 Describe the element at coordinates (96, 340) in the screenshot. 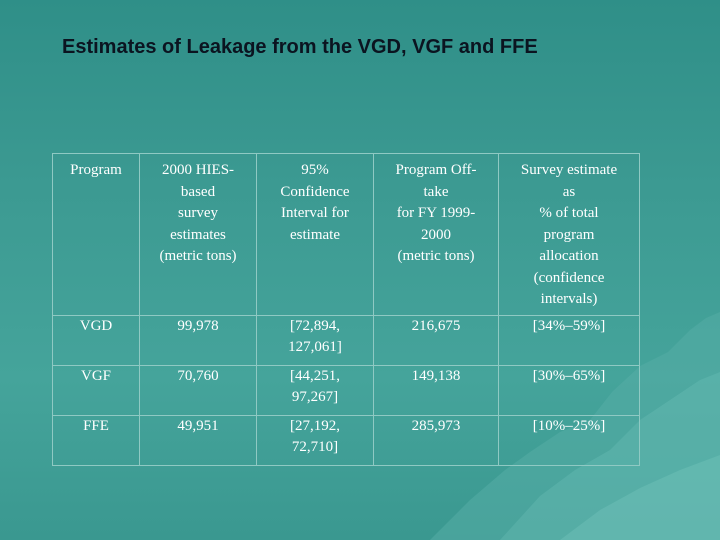

I see `cell-program: VGD` at that location.